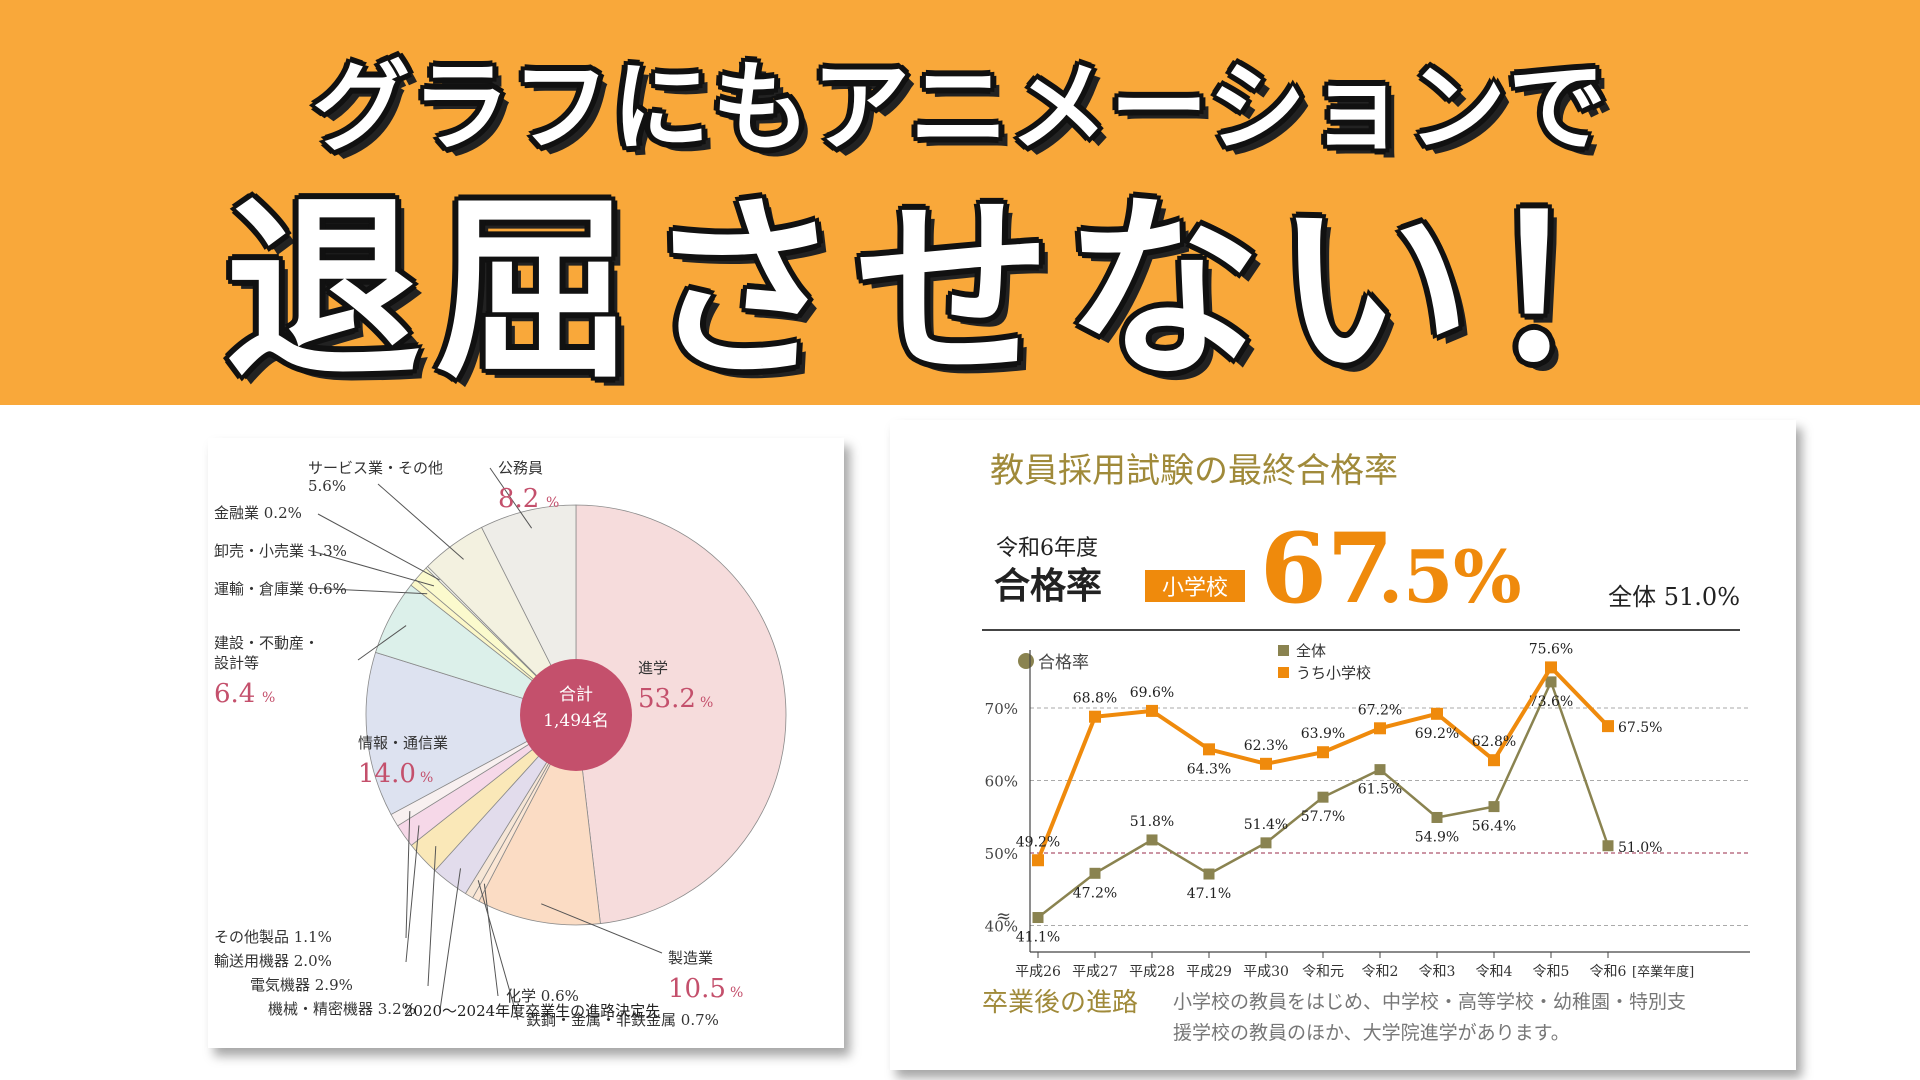 This screenshot has width=1920, height=1080. I want to click on pie-label: サービス業・その他, so click(375, 468).